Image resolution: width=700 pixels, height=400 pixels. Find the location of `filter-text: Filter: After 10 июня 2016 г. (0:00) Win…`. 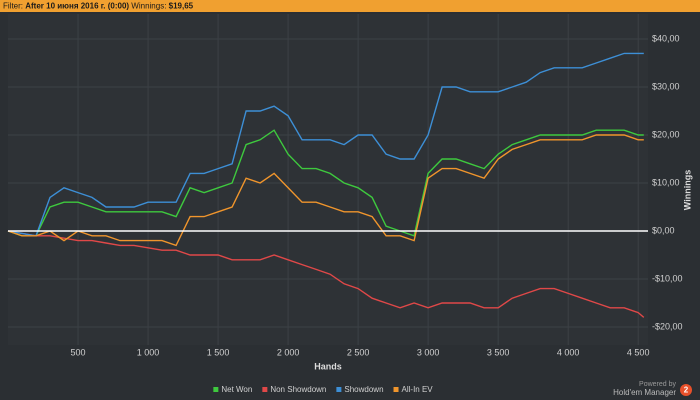

filter-text: Filter: After 10 июня 2016 г. (0:00) Win… is located at coordinates (98, 6).